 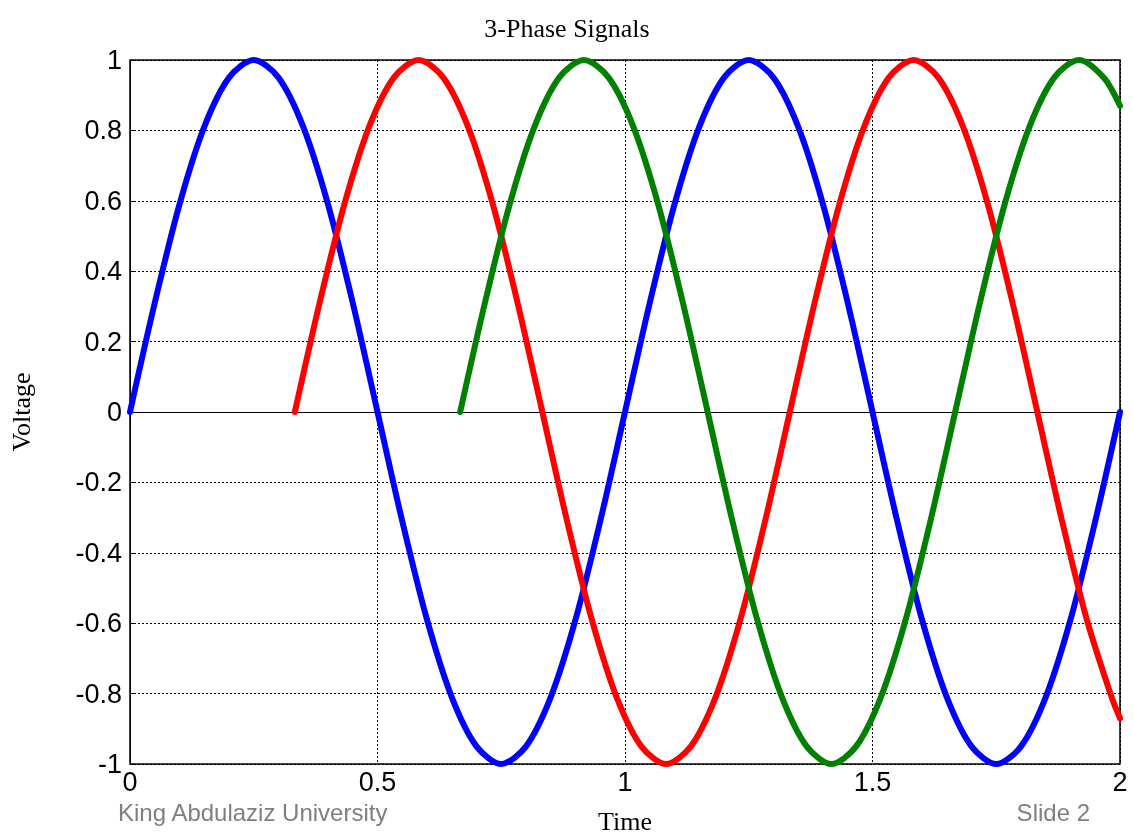 I want to click on y-tick-label: -1, so click(x=109, y=764).